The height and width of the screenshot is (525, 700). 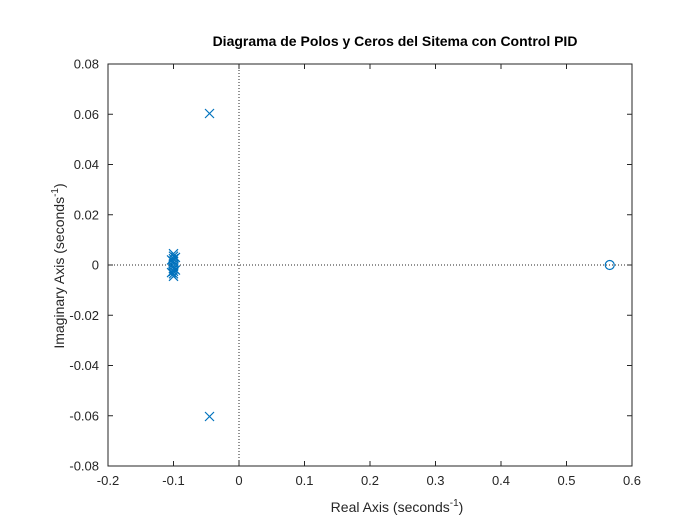 I want to click on y-tick-label: 0, so click(x=95, y=265).